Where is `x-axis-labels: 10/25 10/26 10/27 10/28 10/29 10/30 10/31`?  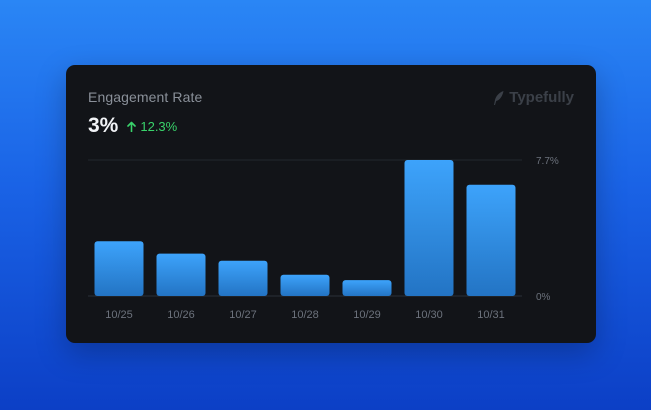 x-axis-labels: 10/25 10/26 10/27 10/28 10/29 10/30 10/31 is located at coordinates (305, 315).